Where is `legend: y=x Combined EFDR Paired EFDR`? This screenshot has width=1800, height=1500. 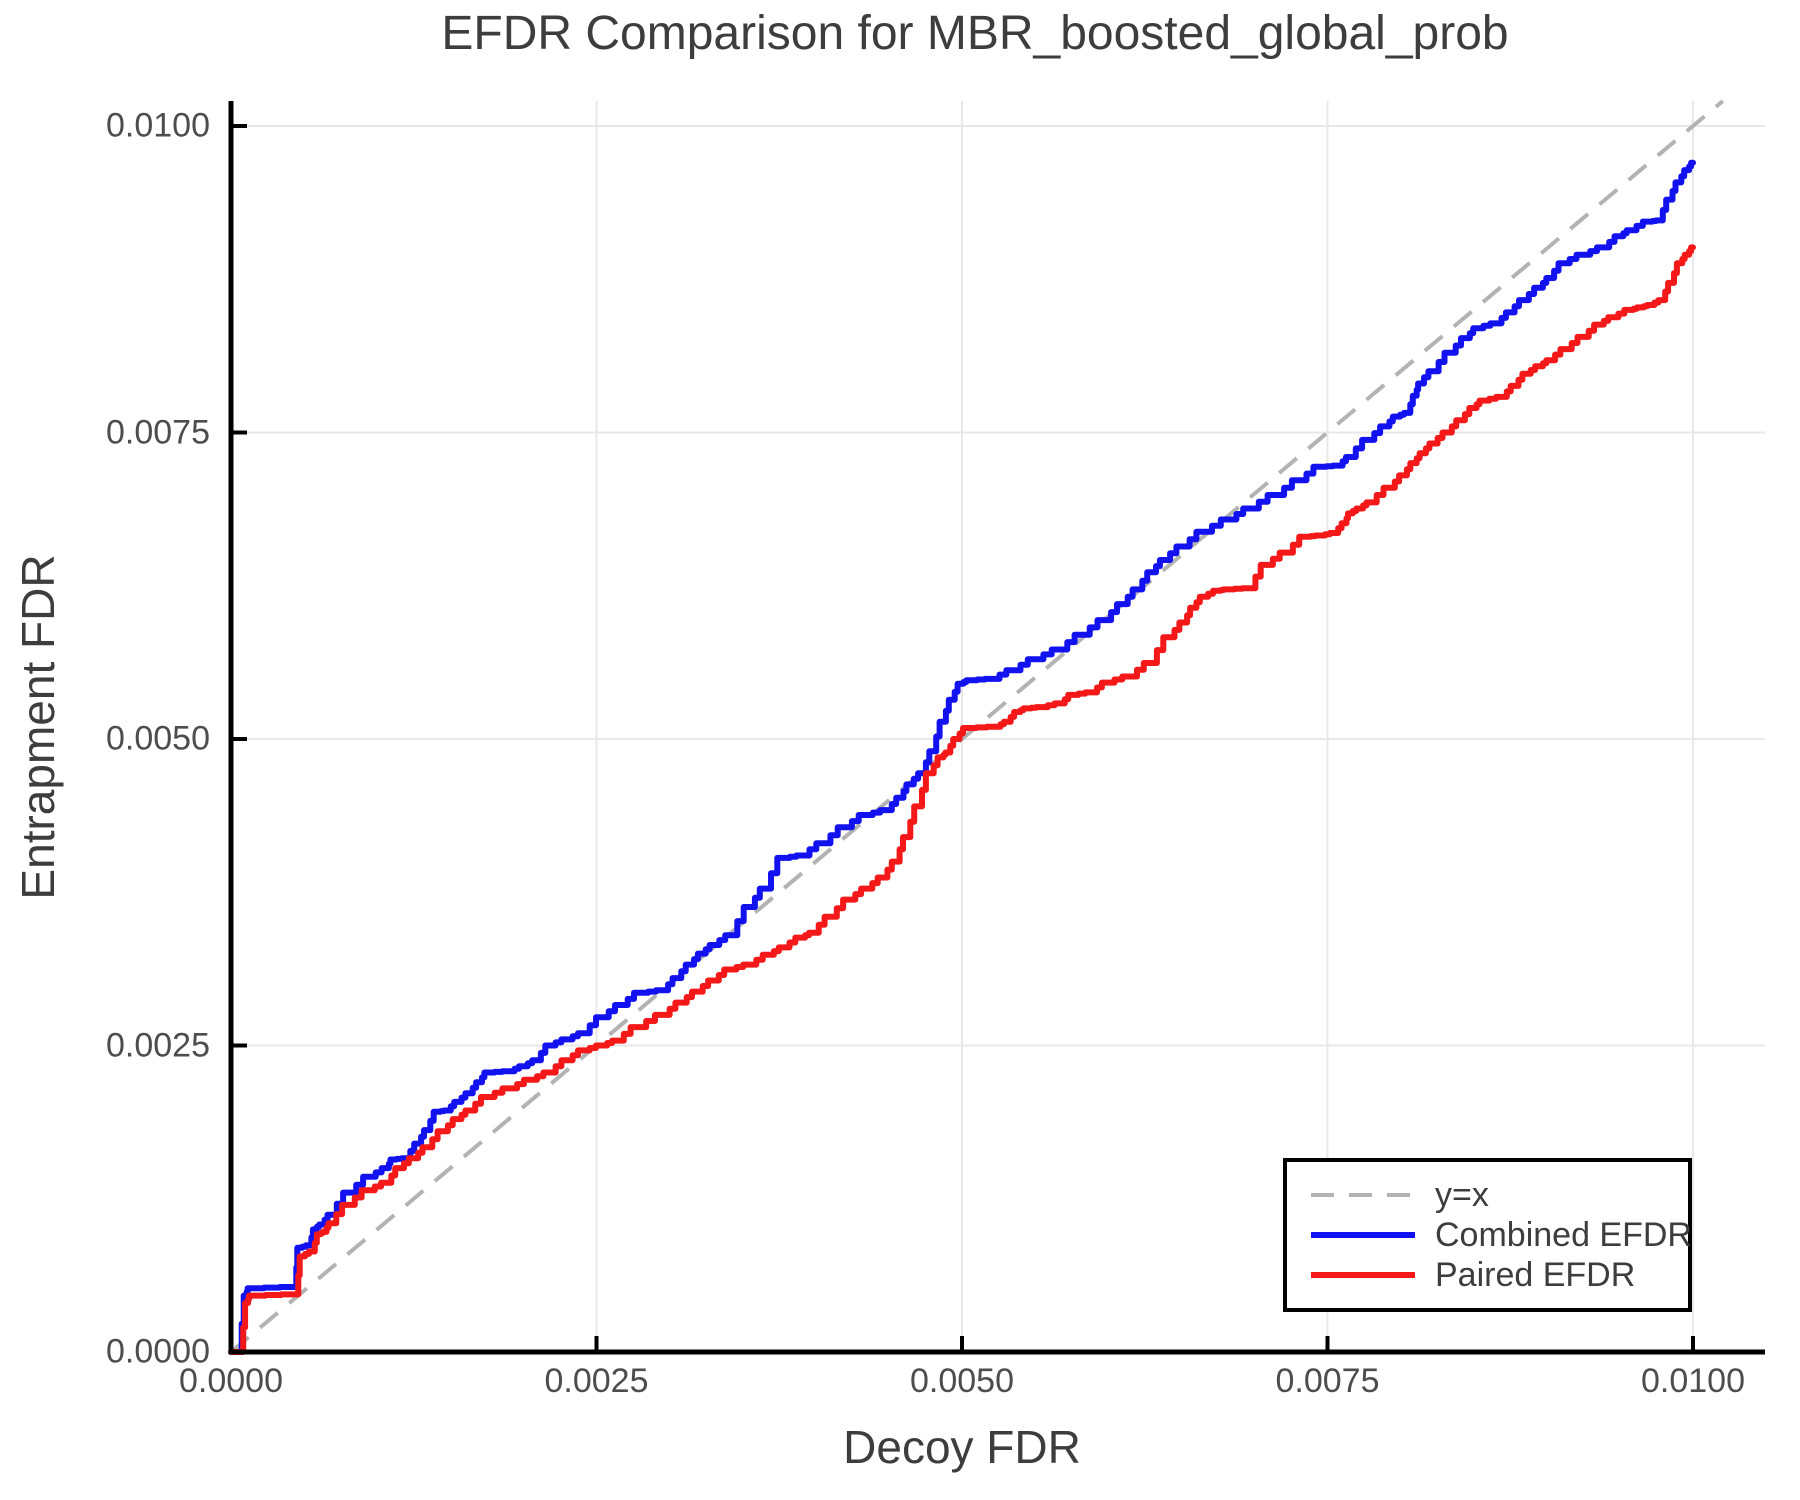
legend: y=x Combined EFDR Paired EFDR is located at coordinates (1487, 1235).